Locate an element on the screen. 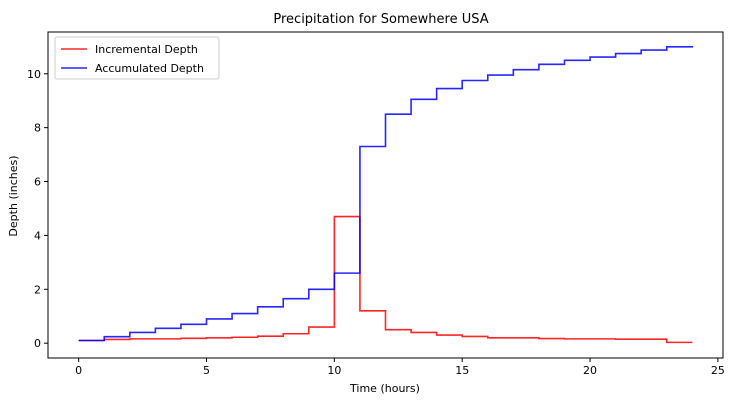  x-tick-label: 20 is located at coordinates (590, 370).